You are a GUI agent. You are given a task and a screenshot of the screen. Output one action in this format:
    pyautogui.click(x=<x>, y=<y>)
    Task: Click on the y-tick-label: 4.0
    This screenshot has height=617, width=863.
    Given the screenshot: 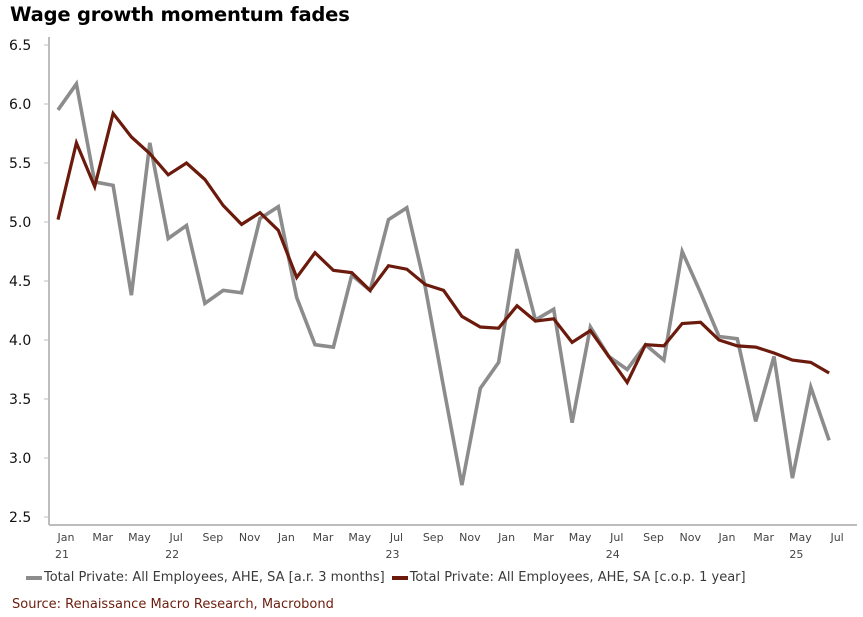 What is the action you would take?
    pyautogui.click(x=20, y=341)
    